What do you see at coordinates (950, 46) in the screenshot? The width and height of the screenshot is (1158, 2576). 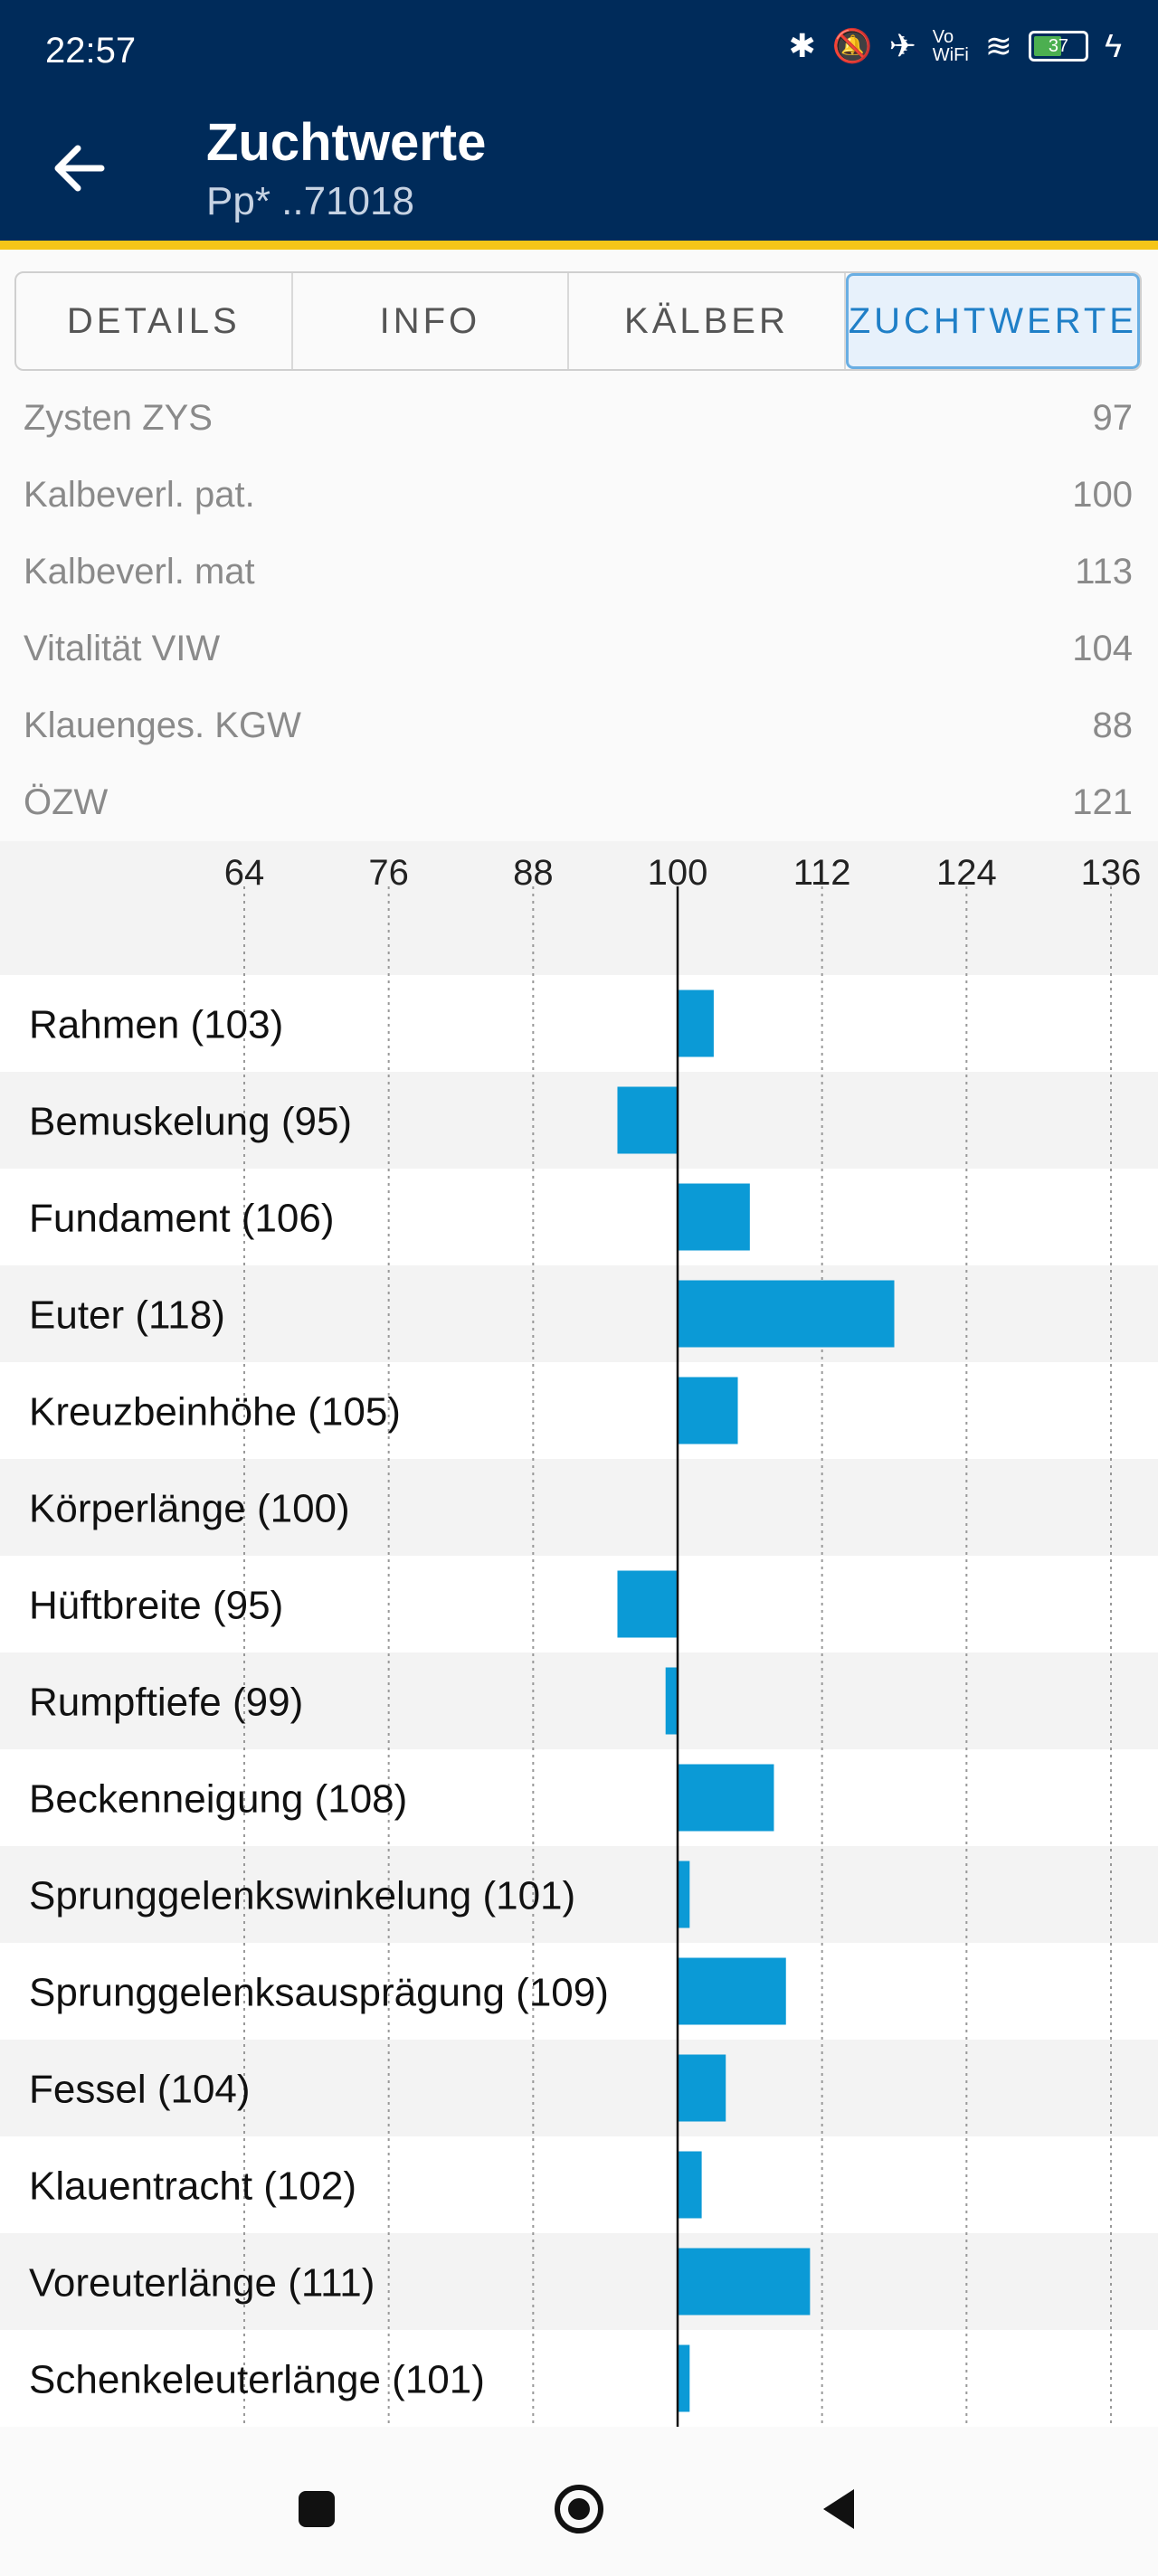 I see `vowifi-icon: Vo WiFi` at bounding box center [950, 46].